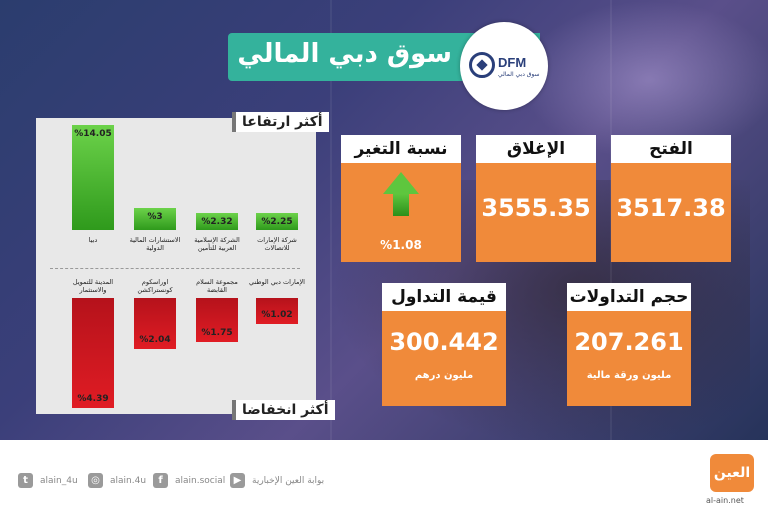 This screenshot has width=768, height=510. What do you see at coordinates (671, 149) in the screenshot?
I see `open-label: الفتح` at bounding box center [671, 149].